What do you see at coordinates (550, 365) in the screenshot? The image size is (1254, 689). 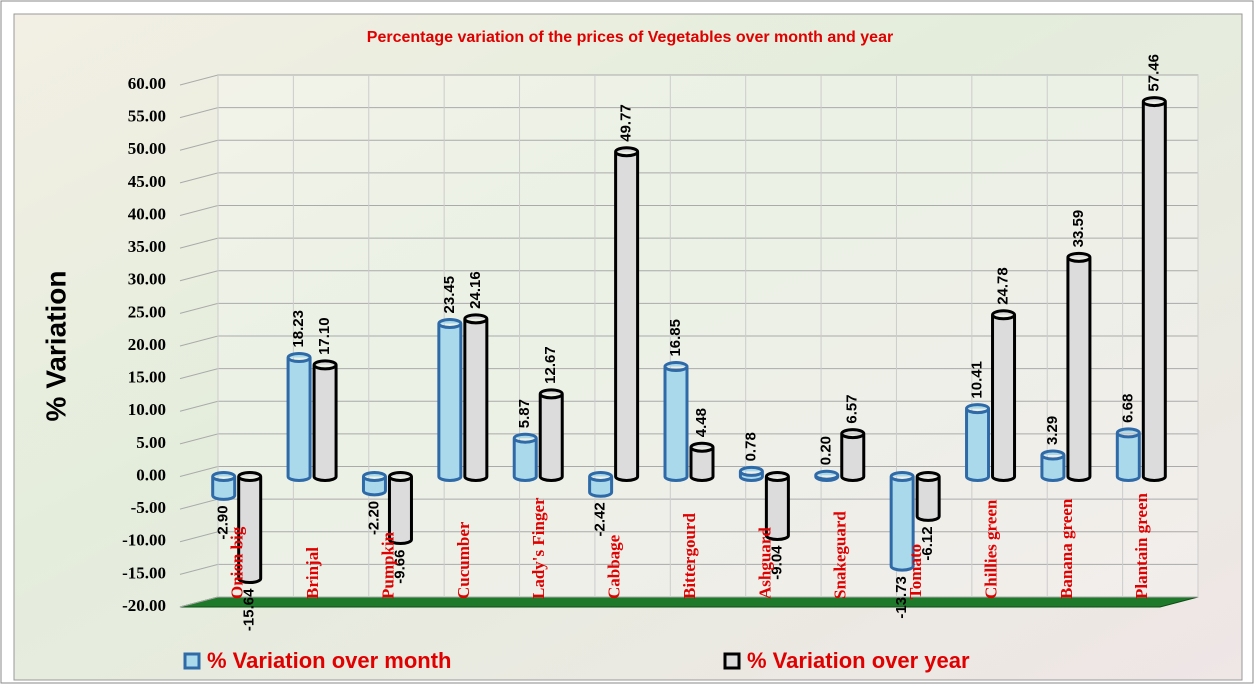 I see `value-label: 12.67` at bounding box center [550, 365].